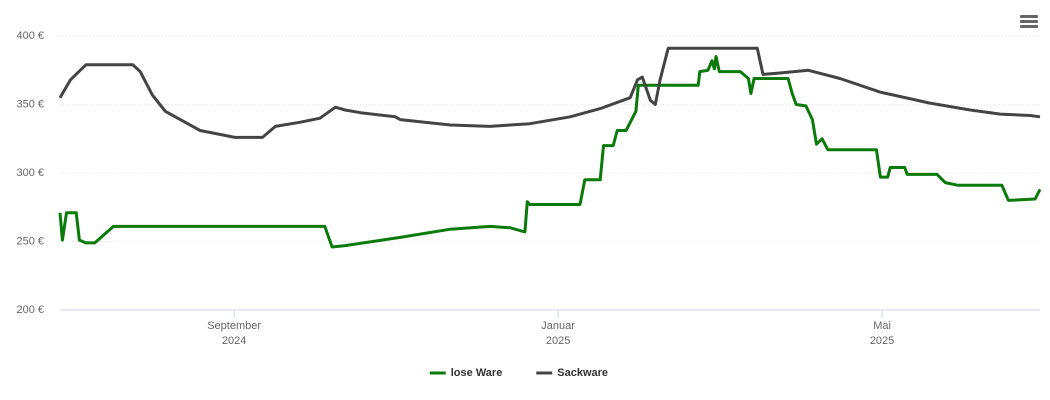 The width and height of the screenshot is (1050, 400). I want to click on y-tick-label: 400 €, so click(30, 36).